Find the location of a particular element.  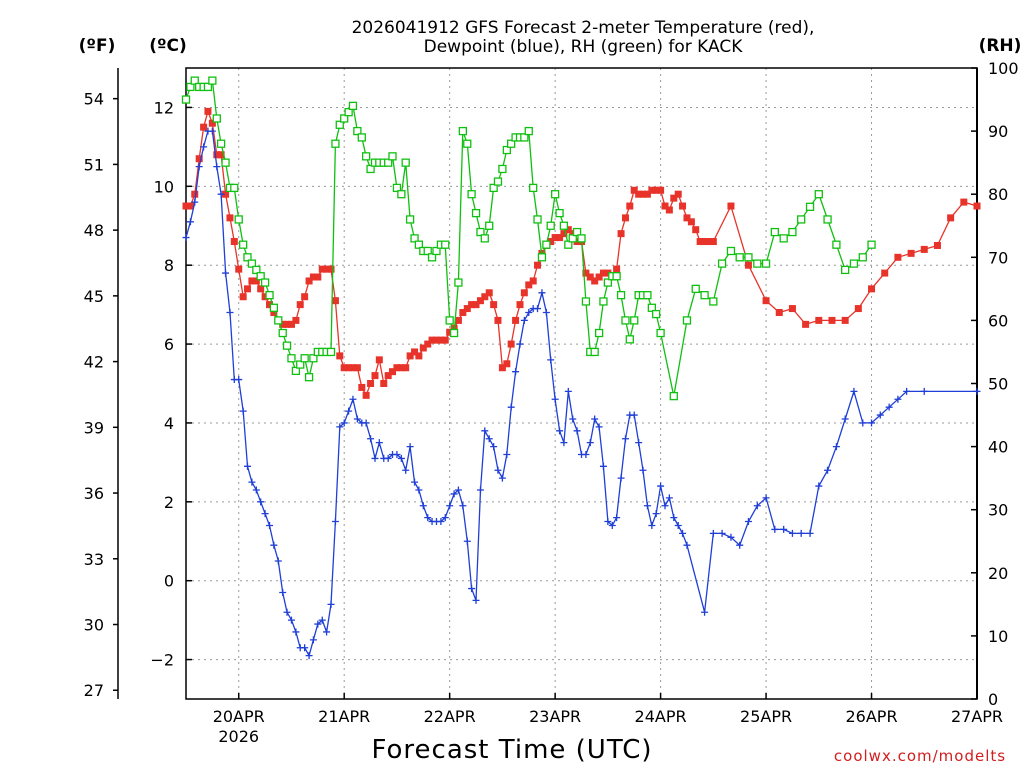

celsius-tick-label: 0 is located at coordinates (169, 581).